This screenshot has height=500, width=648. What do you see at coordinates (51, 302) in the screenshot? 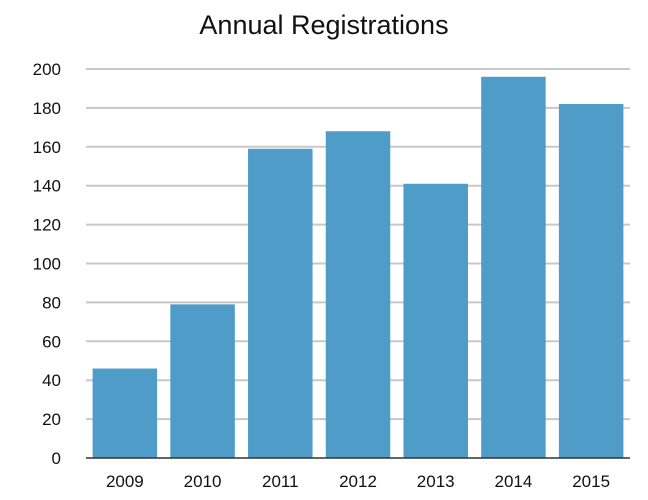
I see `y-tick-label: 80` at bounding box center [51, 302].